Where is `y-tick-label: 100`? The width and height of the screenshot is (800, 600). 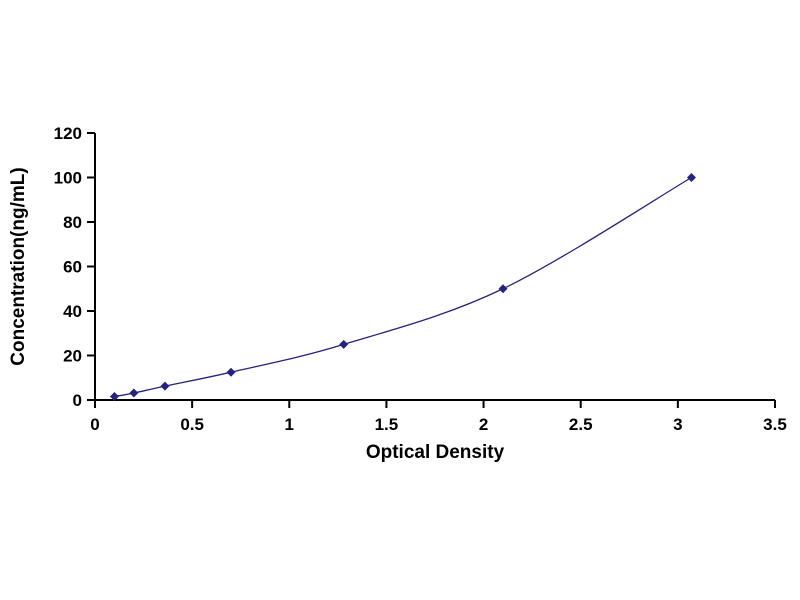 y-tick-label: 100 is located at coordinates (68, 178).